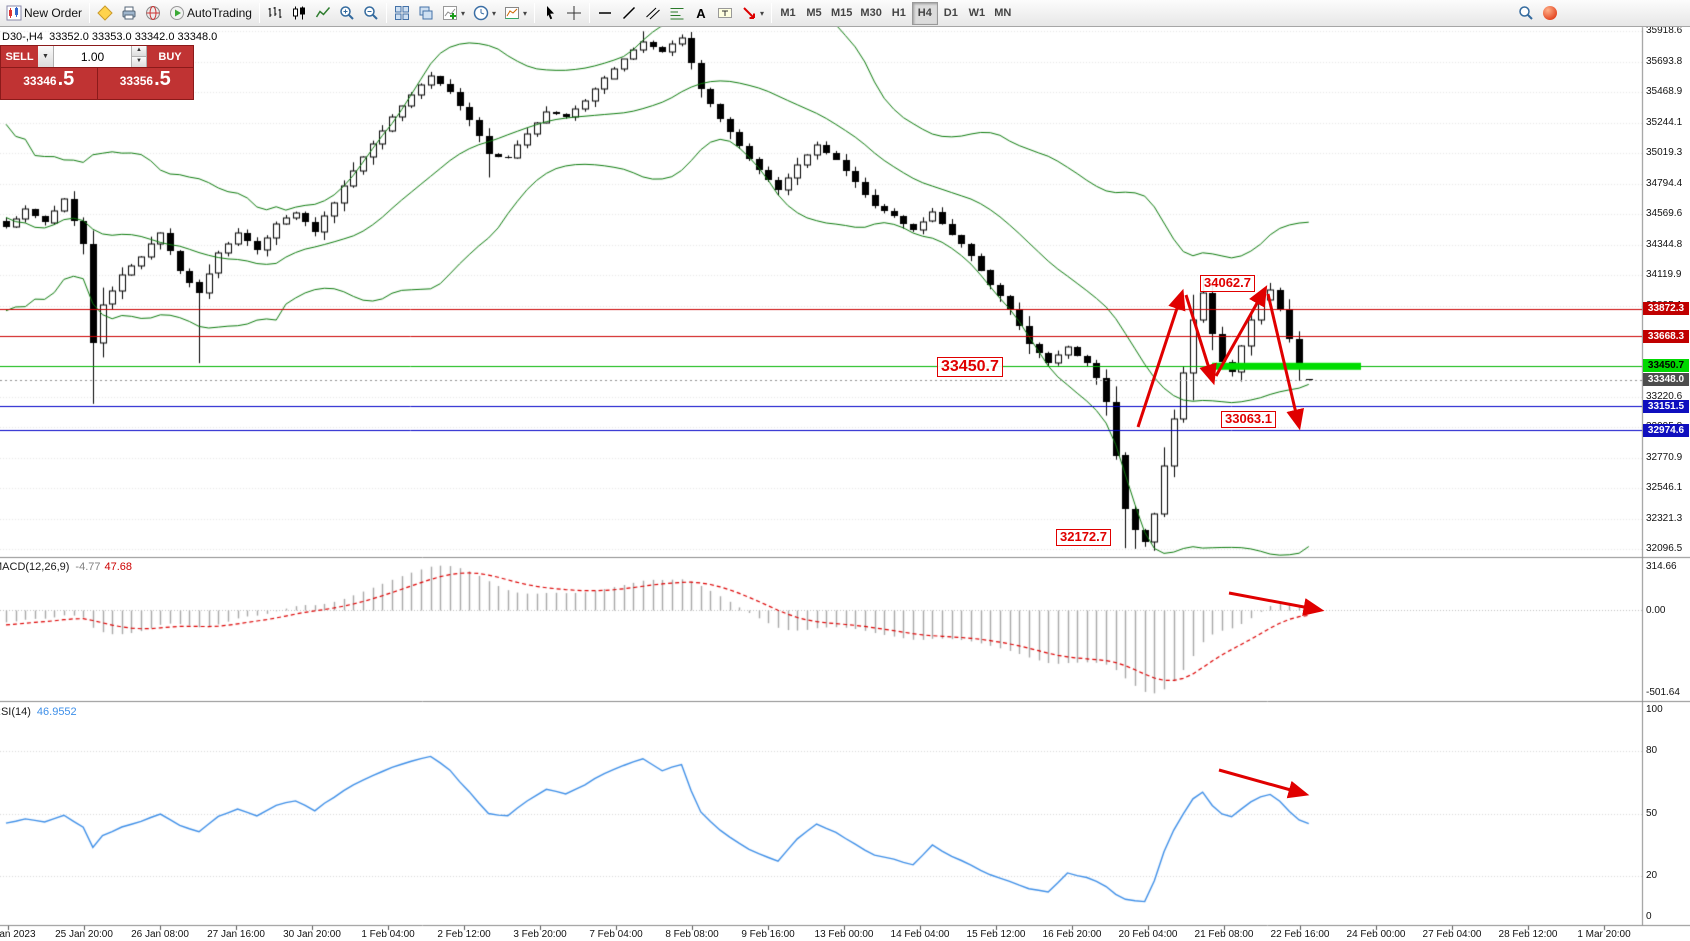 Image resolution: width=1690 pixels, height=941 pixels. I want to click on zoom-out-button, so click(371, 13).